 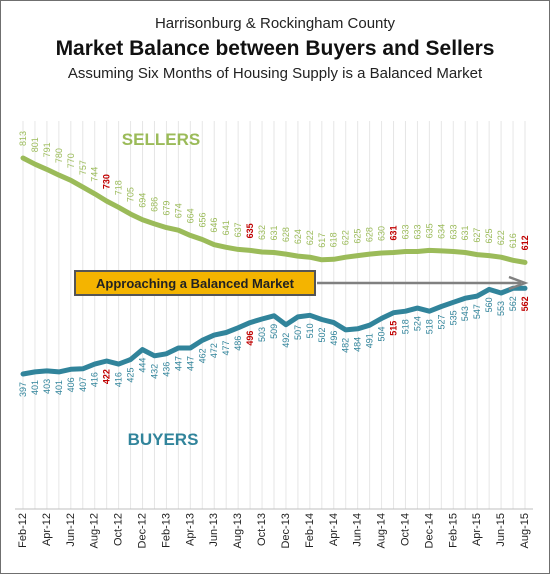 I want to click on x-tick-label: Jun-14, so click(x=358, y=530).